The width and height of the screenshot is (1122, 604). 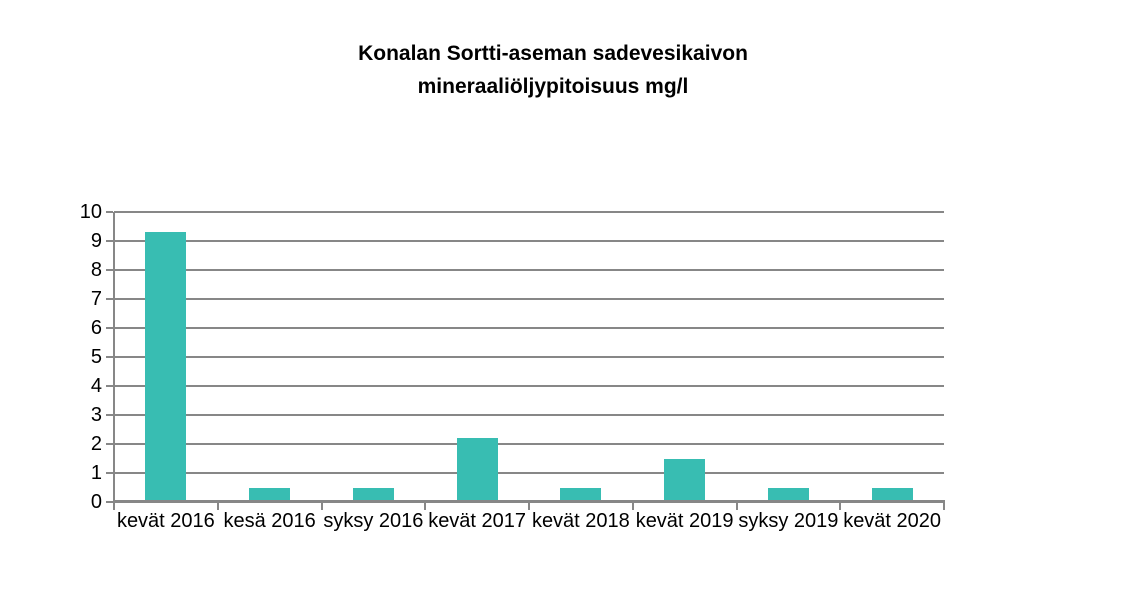 I want to click on y-tick-label: 5, so click(x=96, y=357).